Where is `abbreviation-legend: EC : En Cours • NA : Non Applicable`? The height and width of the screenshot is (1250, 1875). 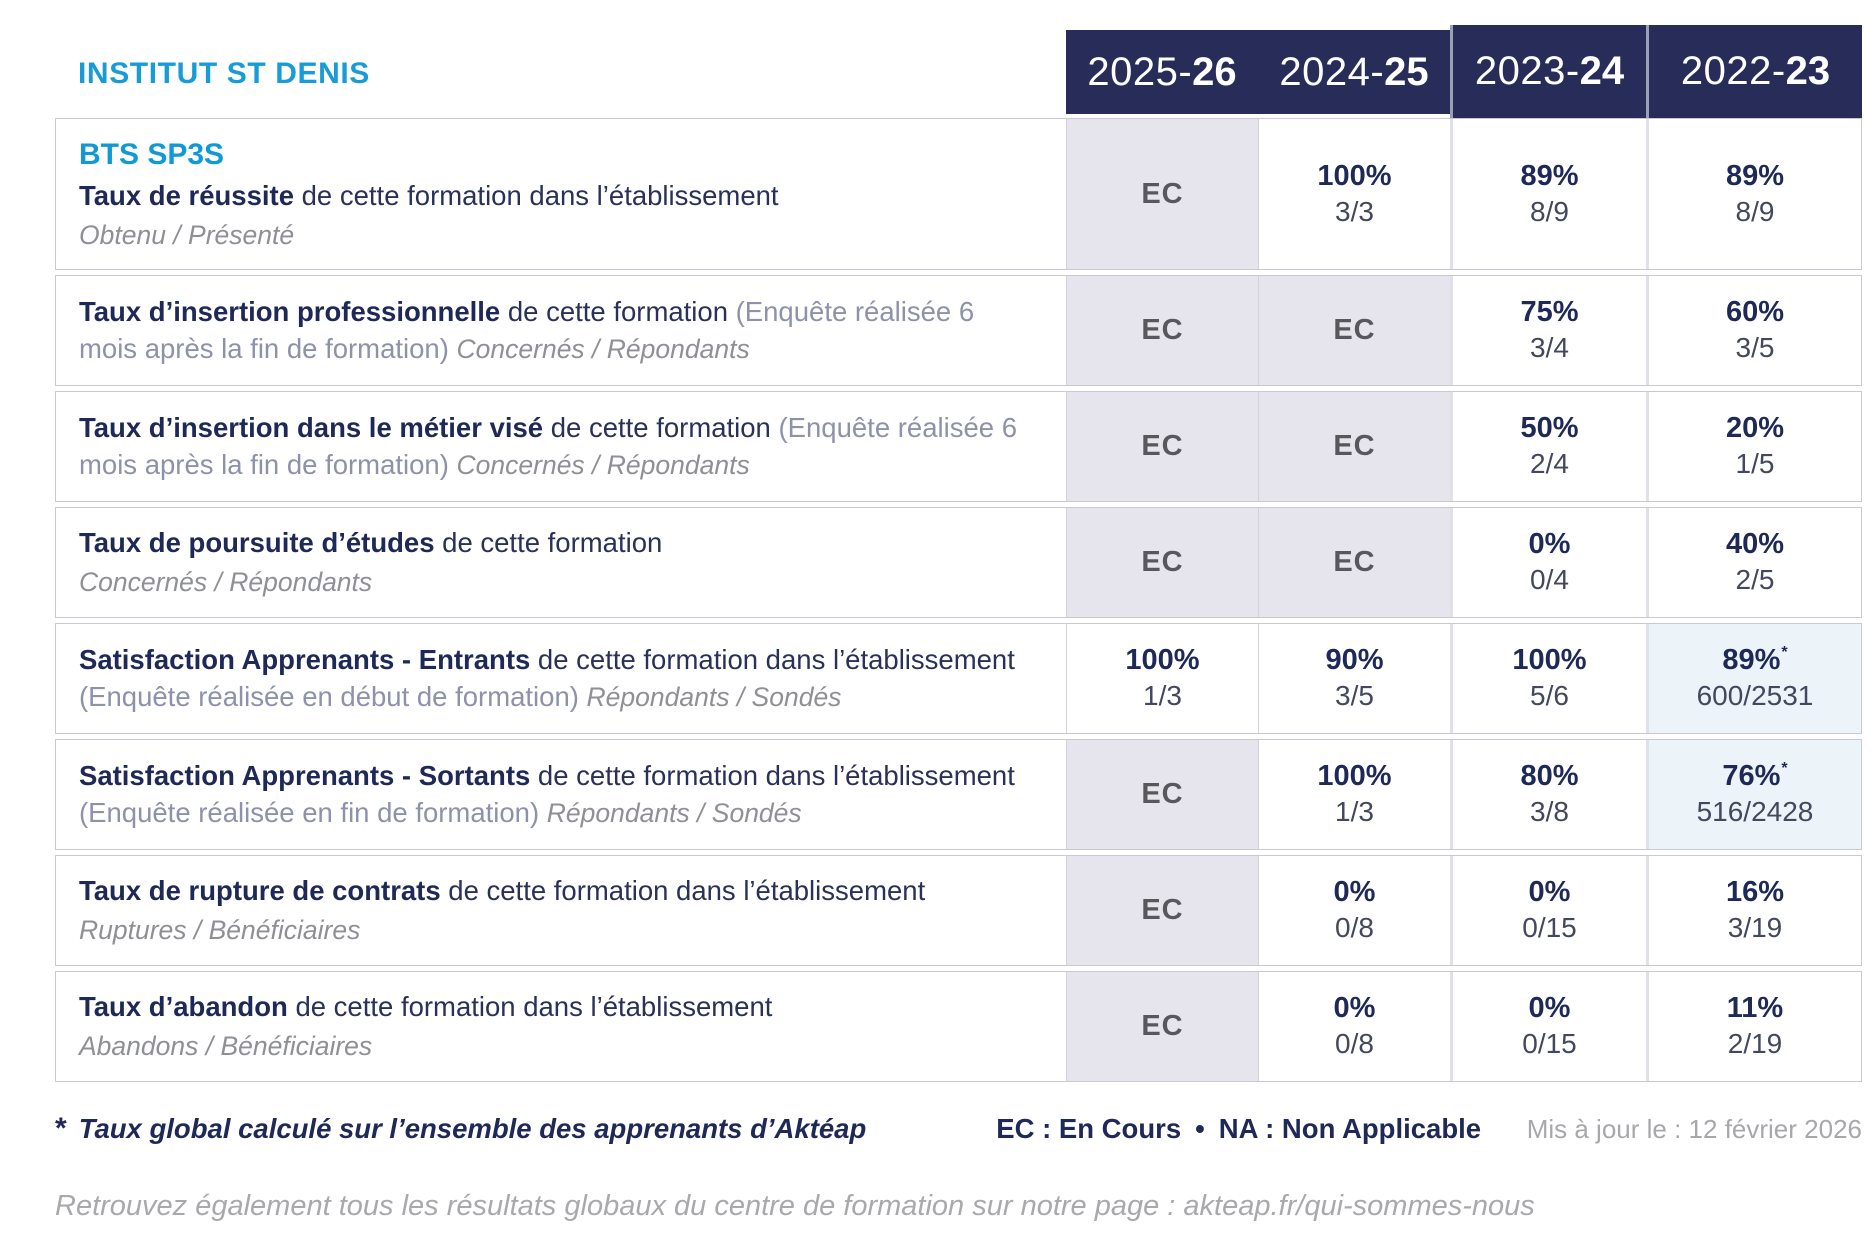 abbreviation-legend: EC : En Cours • NA : Non Applicable is located at coordinates (1238, 1129).